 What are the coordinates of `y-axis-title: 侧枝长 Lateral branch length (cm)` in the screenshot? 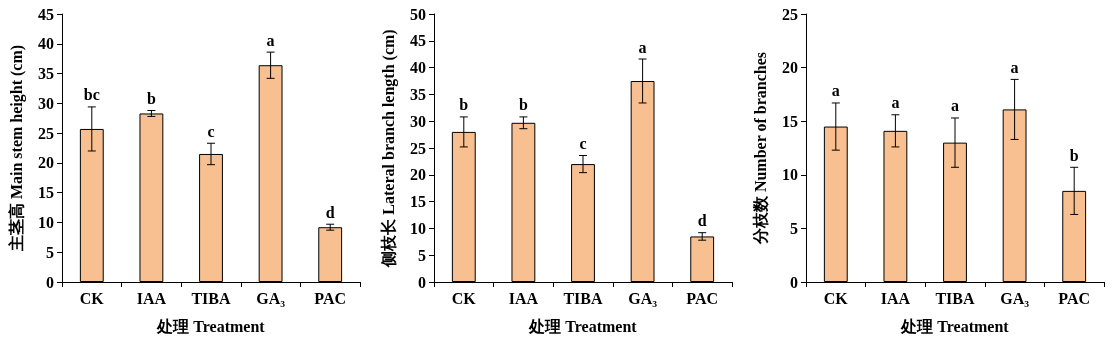 It's located at (388, 148).